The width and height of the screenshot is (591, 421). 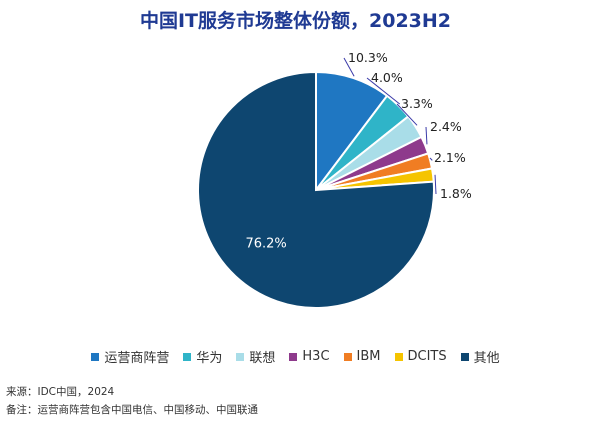 I want to click on remark-note: 备注：运营商阵营包含中国电信、中国移动、中国联通, so click(x=132, y=410).